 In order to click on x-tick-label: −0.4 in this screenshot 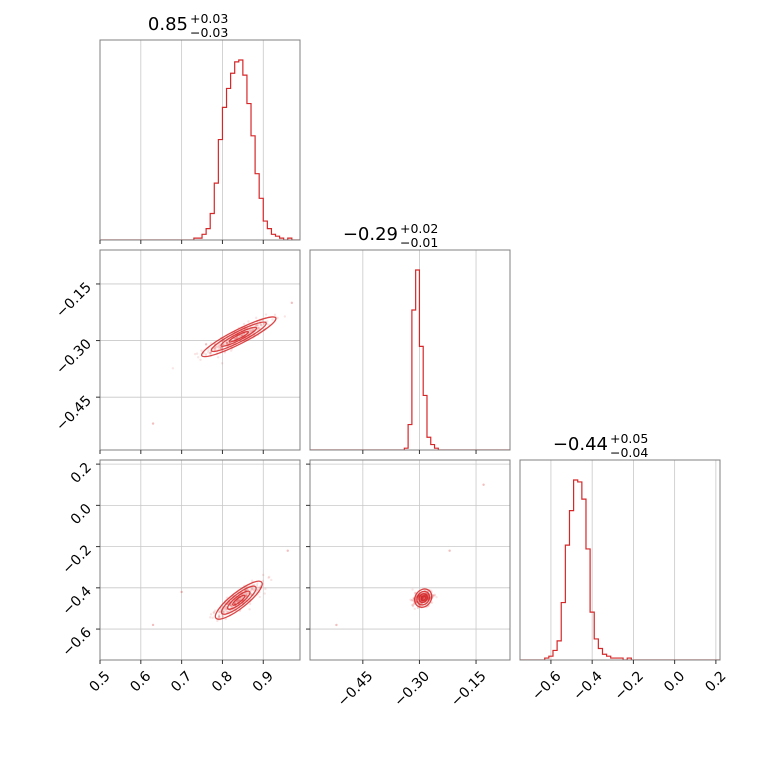, I will do `click(587, 685)`.